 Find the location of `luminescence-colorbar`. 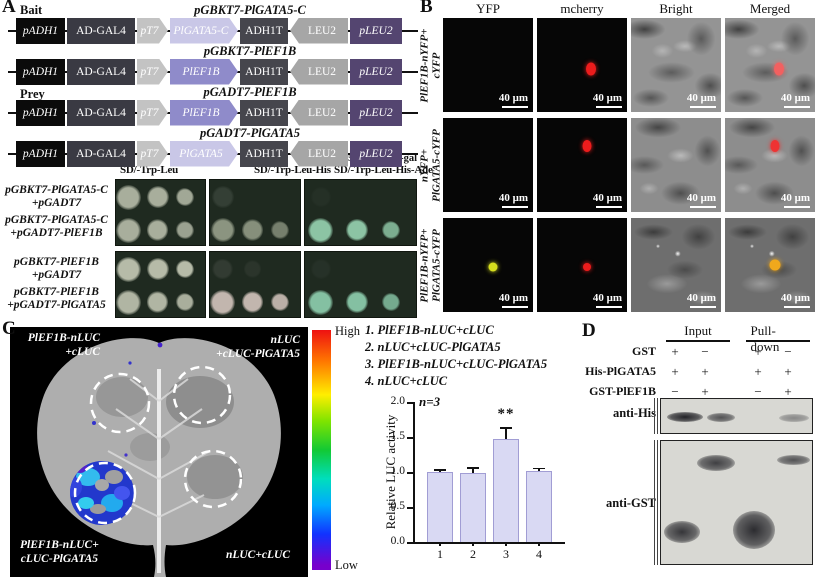

luminescence-colorbar is located at coordinates (321, 450).